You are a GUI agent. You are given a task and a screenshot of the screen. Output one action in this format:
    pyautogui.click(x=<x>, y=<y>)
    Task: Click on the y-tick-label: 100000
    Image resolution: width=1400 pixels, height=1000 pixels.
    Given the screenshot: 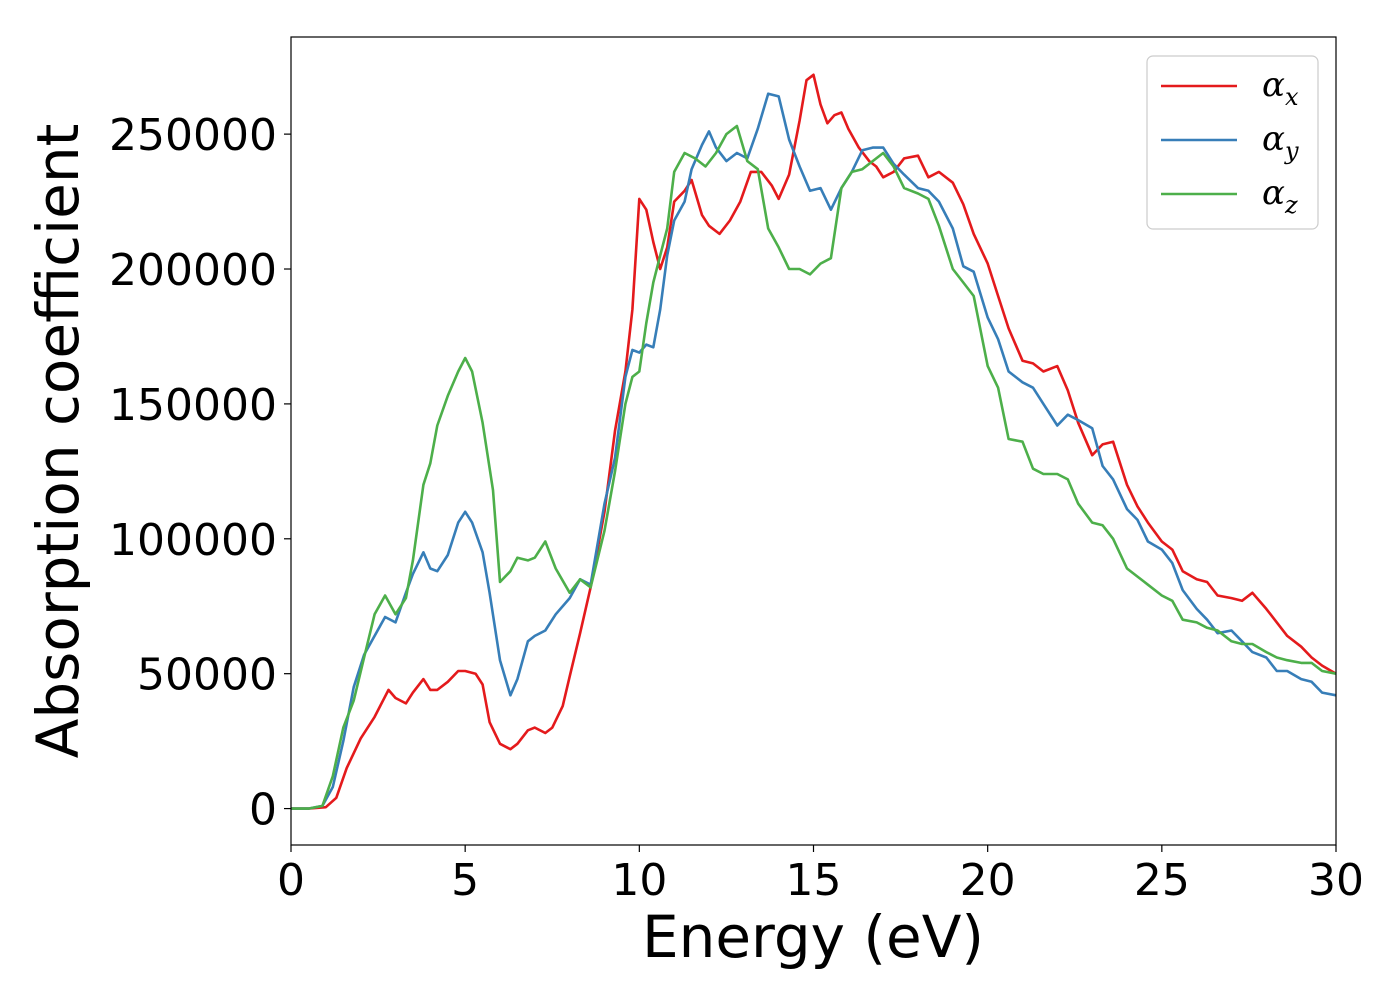 What is the action you would take?
    pyautogui.click(x=193, y=540)
    